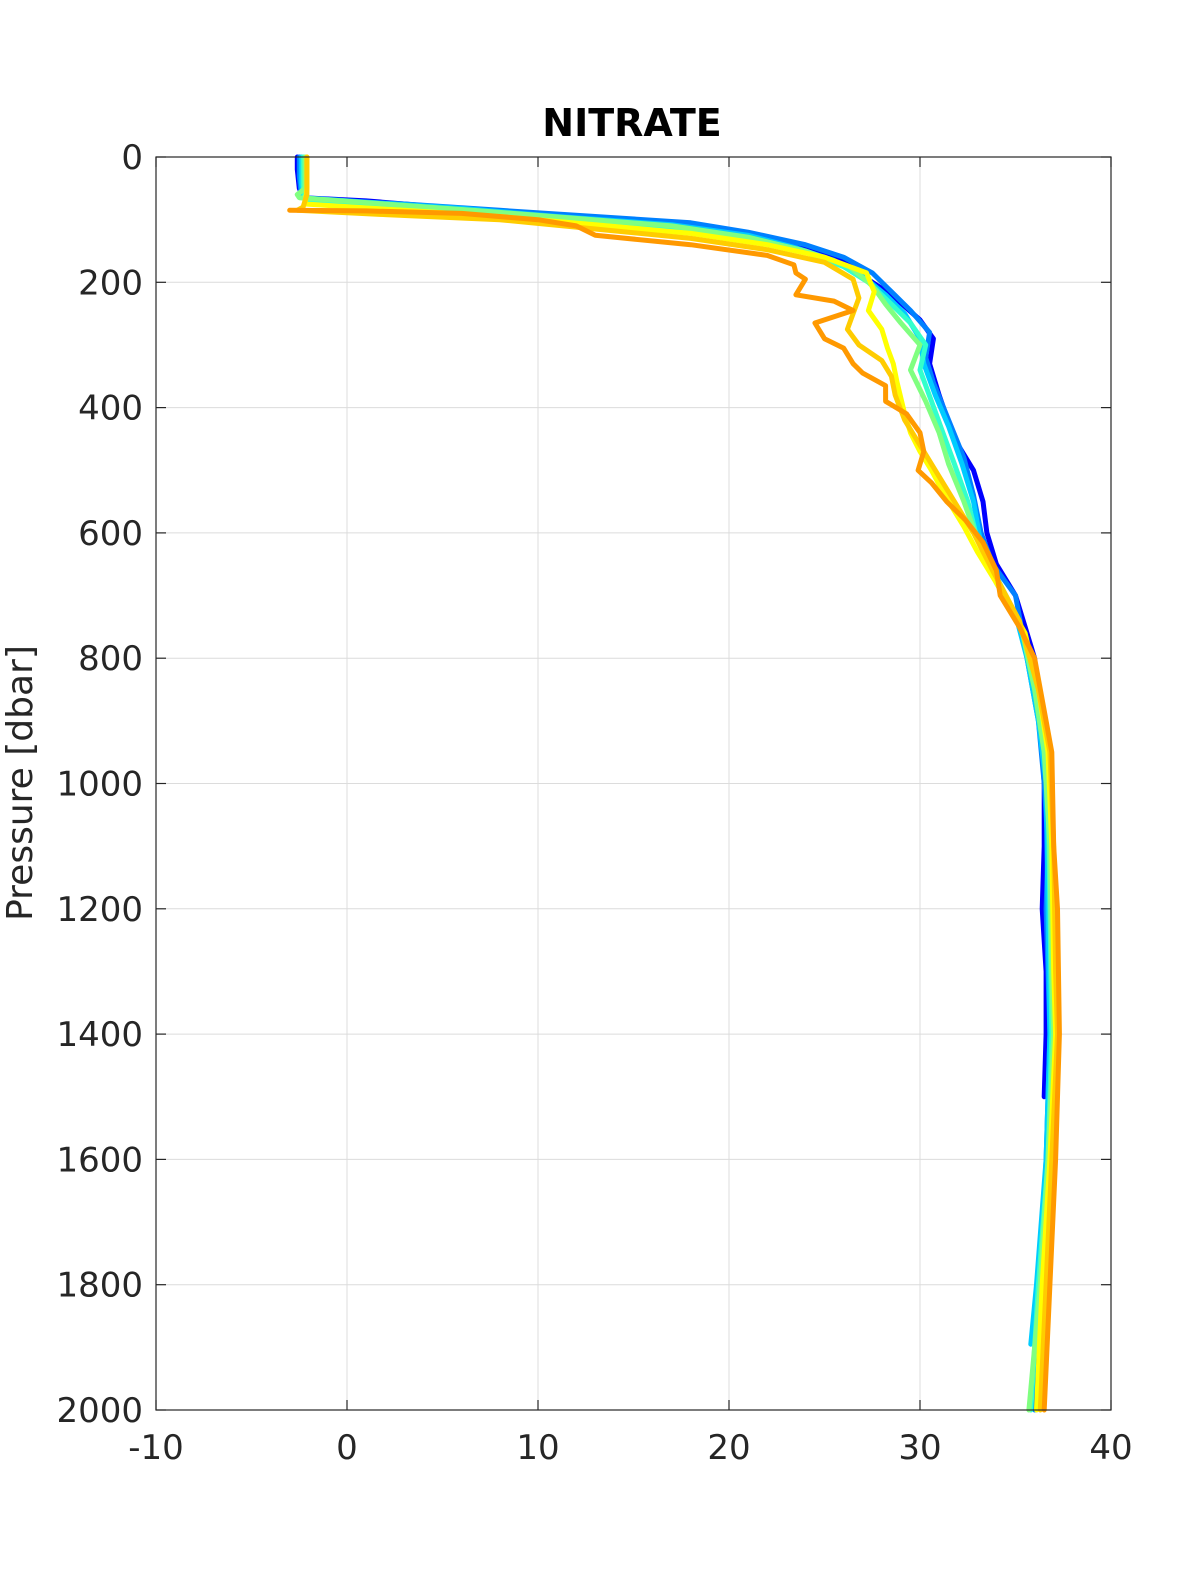 Image resolution: width=1200 pixels, height=1575 pixels. I want to click on y-tick-label: 600, so click(110, 534).